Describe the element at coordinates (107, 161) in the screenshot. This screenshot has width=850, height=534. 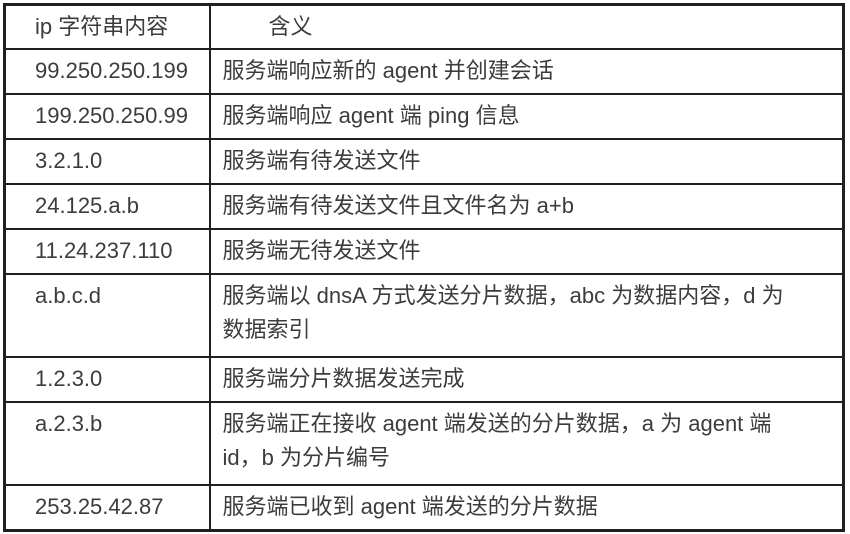
I see `ip-cell: 3.2.1.0` at that location.